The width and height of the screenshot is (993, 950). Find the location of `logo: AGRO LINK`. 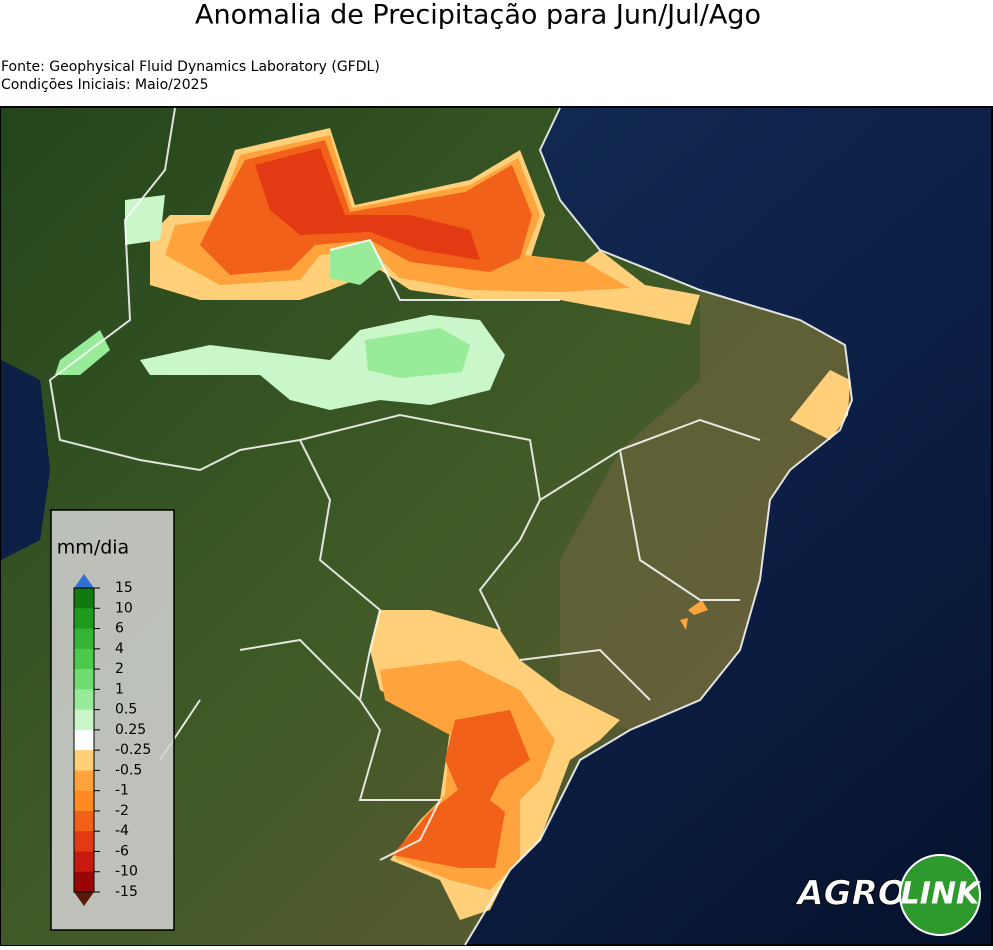

logo: AGRO LINK is located at coordinates (888, 895).